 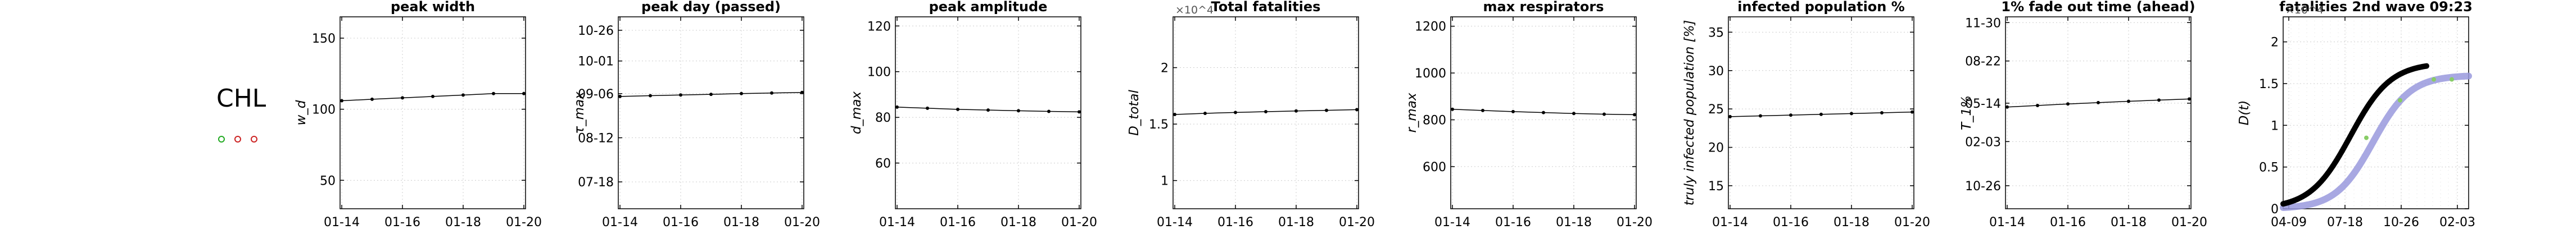 I want to click on chart-title: Total fatalities, so click(x=1266, y=7).